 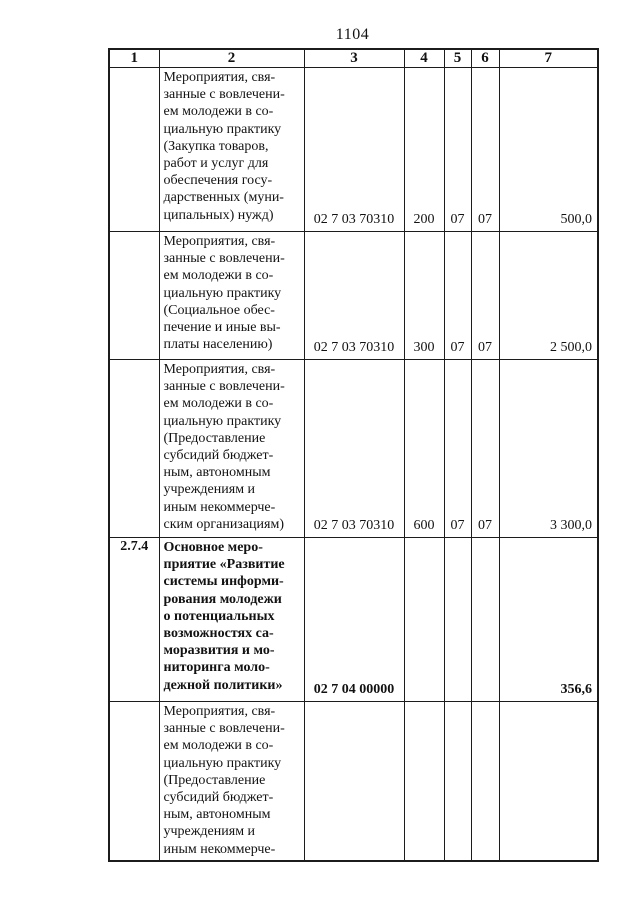 I want to click on table-header-row: 1 2 3 4 5 6 7, so click(x=353, y=58).